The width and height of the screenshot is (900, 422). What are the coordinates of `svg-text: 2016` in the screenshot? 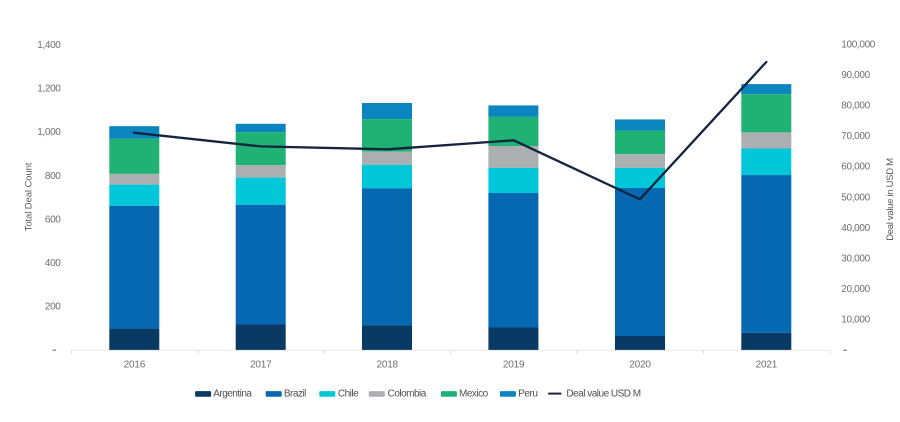 It's located at (135, 364).